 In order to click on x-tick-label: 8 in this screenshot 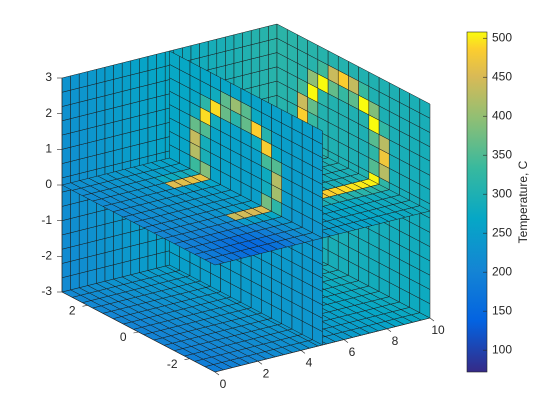, I will do `click(395, 341)`.